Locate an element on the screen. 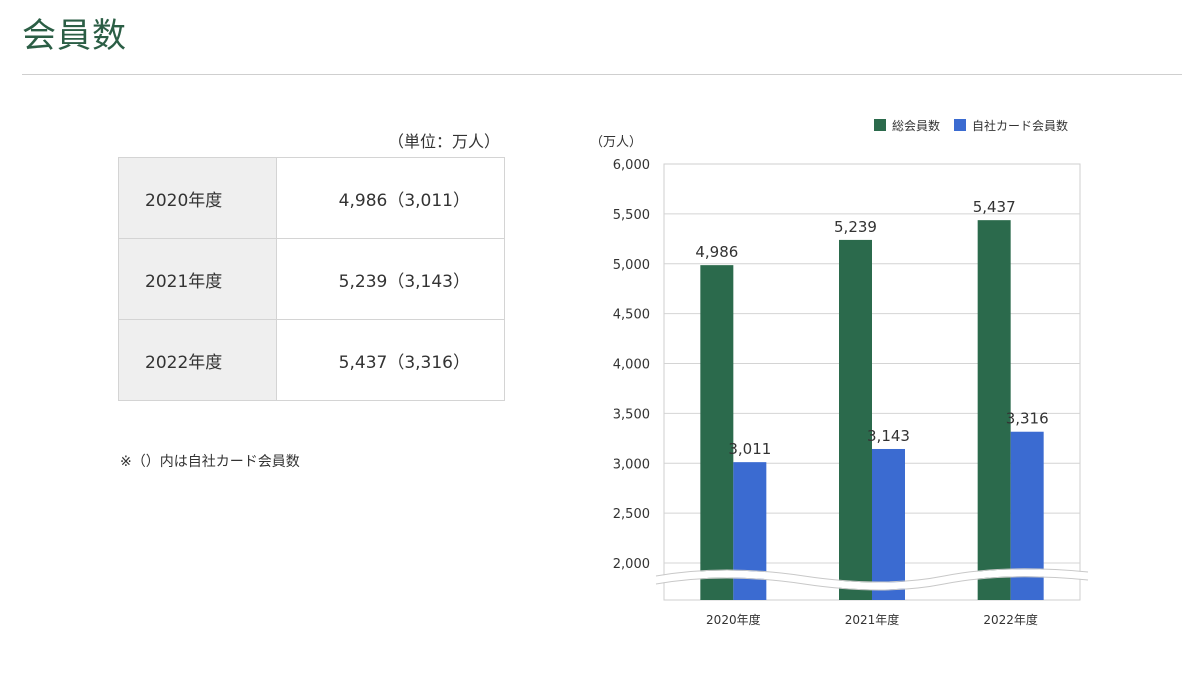 This screenshot has height=674, width=1200. y-unit-label: （万人） is located at coordinates (616, 142).